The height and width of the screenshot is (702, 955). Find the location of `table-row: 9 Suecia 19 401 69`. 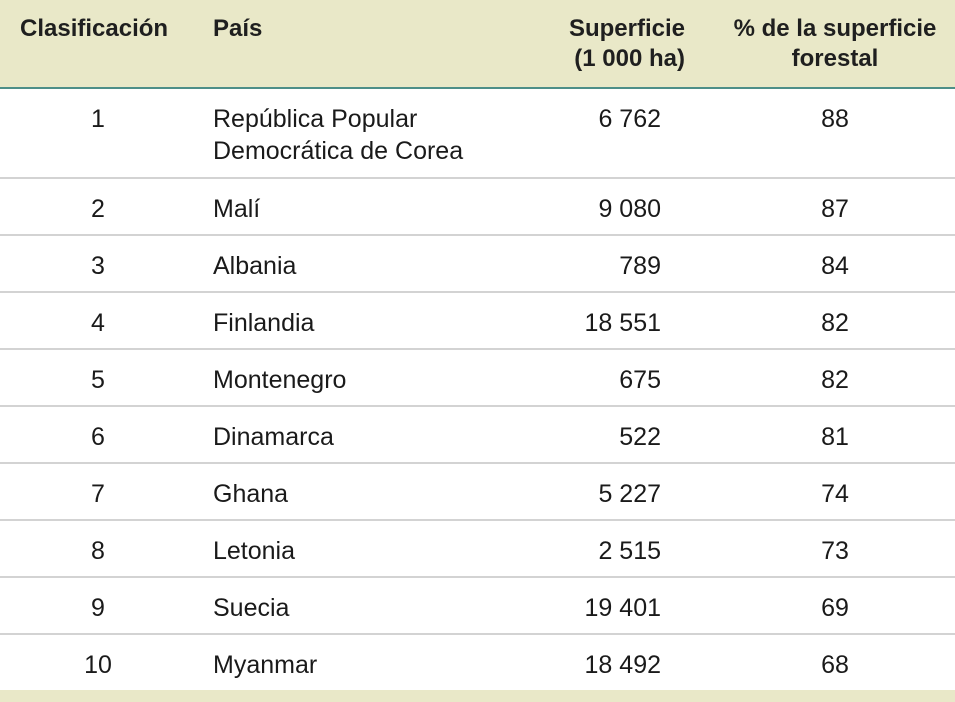

table-row: 9 Suecia 19 401 69 is located at coordinates (477, 606).